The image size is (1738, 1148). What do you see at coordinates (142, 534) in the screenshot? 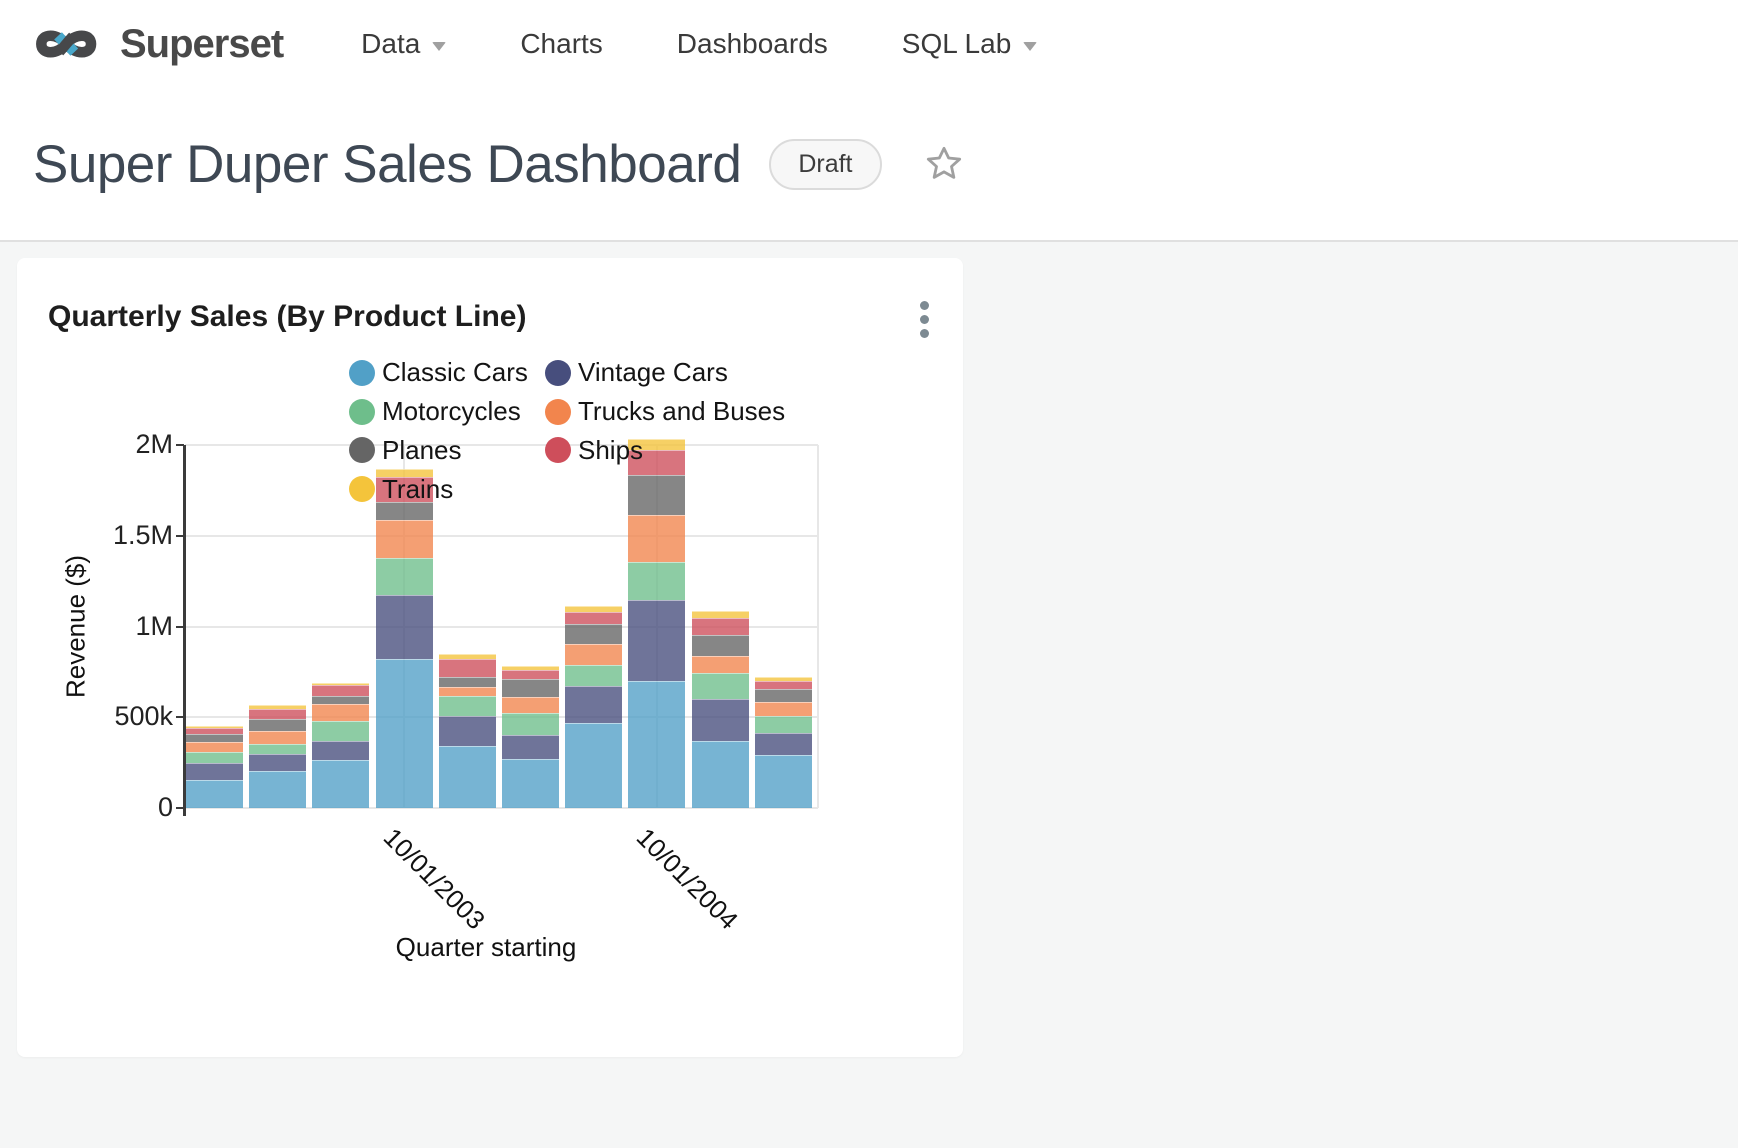
I see `y-tick-label: 1.5M` at bounding box center [142, 534].